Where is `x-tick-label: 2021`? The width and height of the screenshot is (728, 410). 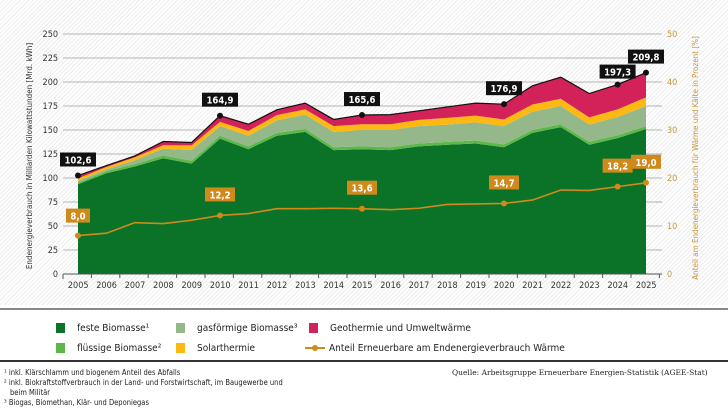
x-tick-label: 2021 is located at coordinates (532, 286).